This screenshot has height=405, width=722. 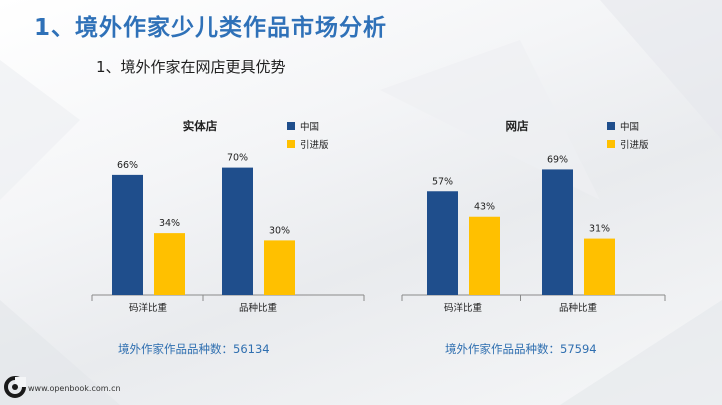 I want to click on summary-physical-store: 境外作家作品品种数：56134, so click(x=194, y=349).